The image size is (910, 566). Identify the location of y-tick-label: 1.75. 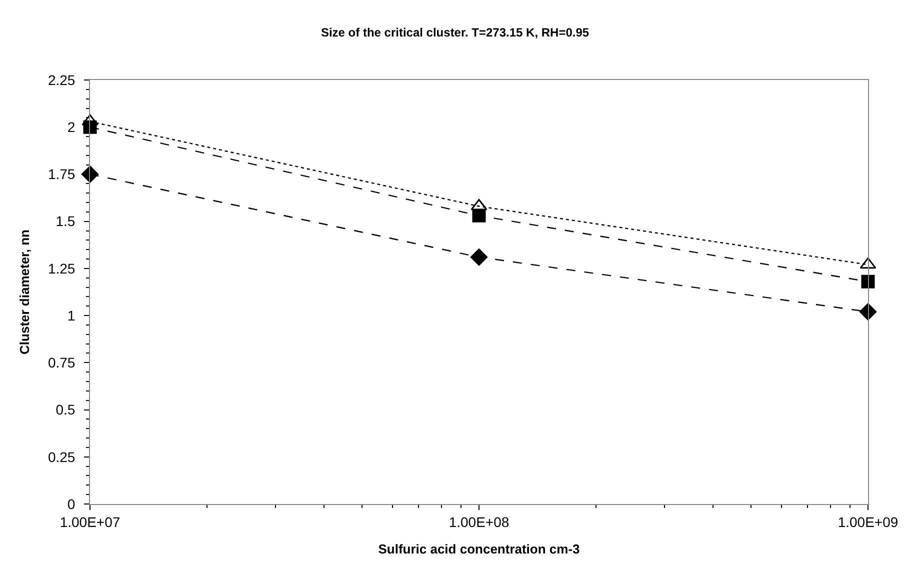
(62, 174).